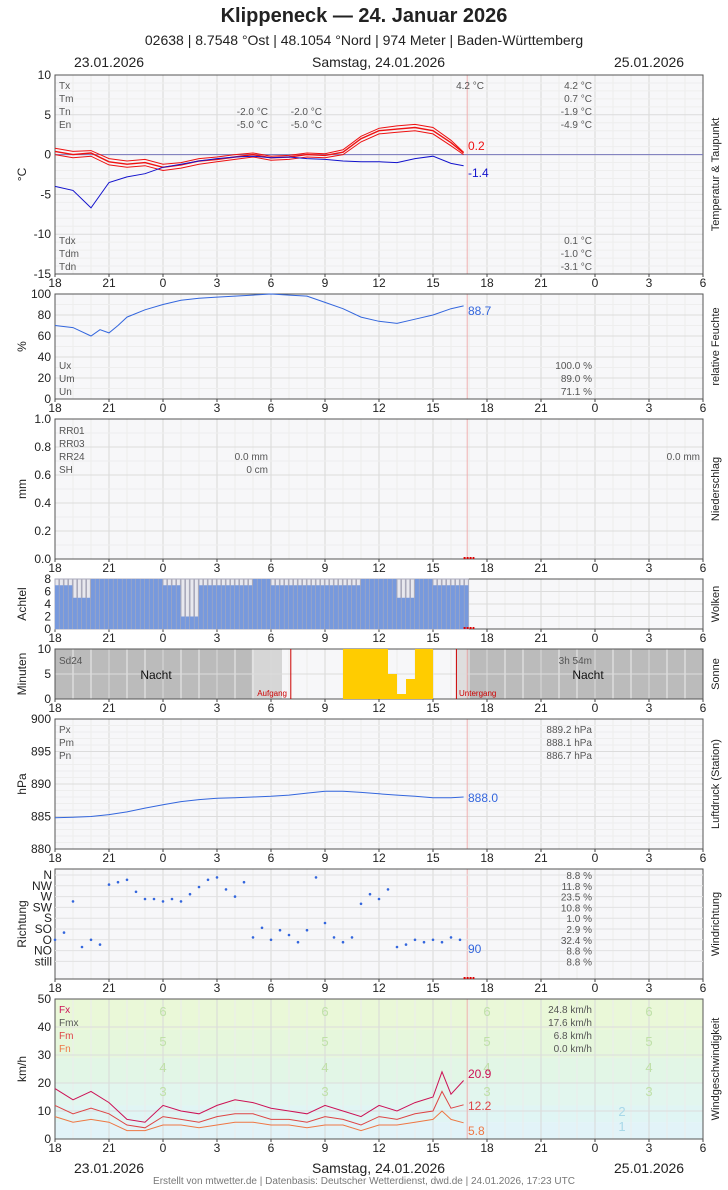 This screenshot has width=728, height=1190. Describe the element at coordinates (41, 784) in the screenshot. I see `y-tick-label: 890` at that location.